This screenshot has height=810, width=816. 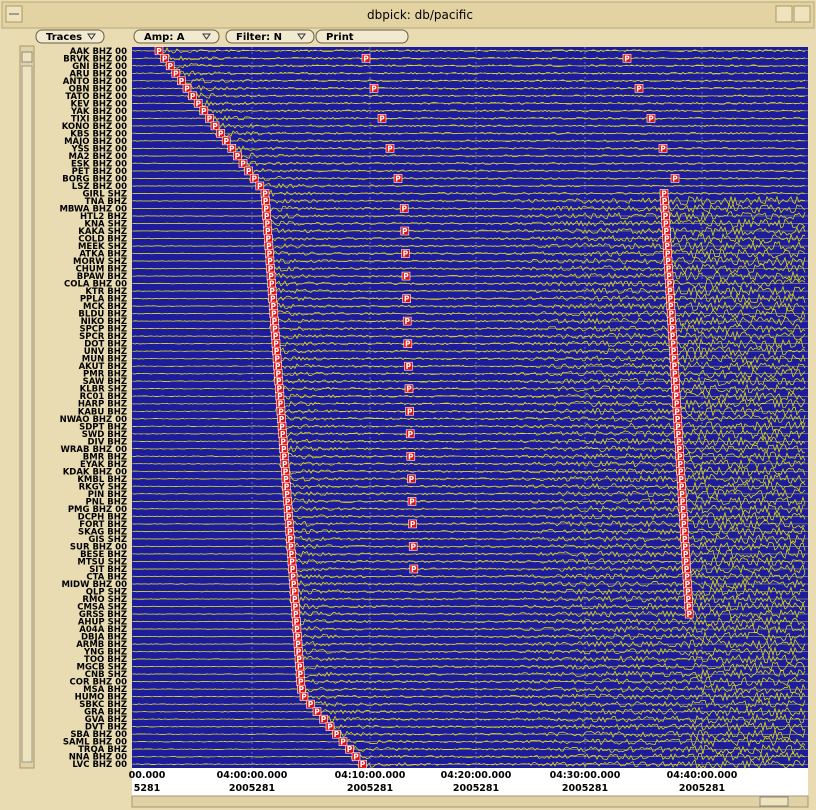 What do you see at coordinates (105, 194) in the screenshot?
I see `station-label: GIRL SHZ` at bounding box center [105, 194].